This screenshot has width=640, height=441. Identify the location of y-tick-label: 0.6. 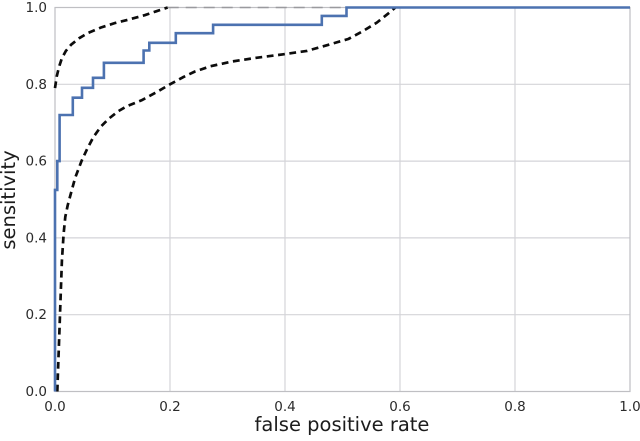
(36, 162).